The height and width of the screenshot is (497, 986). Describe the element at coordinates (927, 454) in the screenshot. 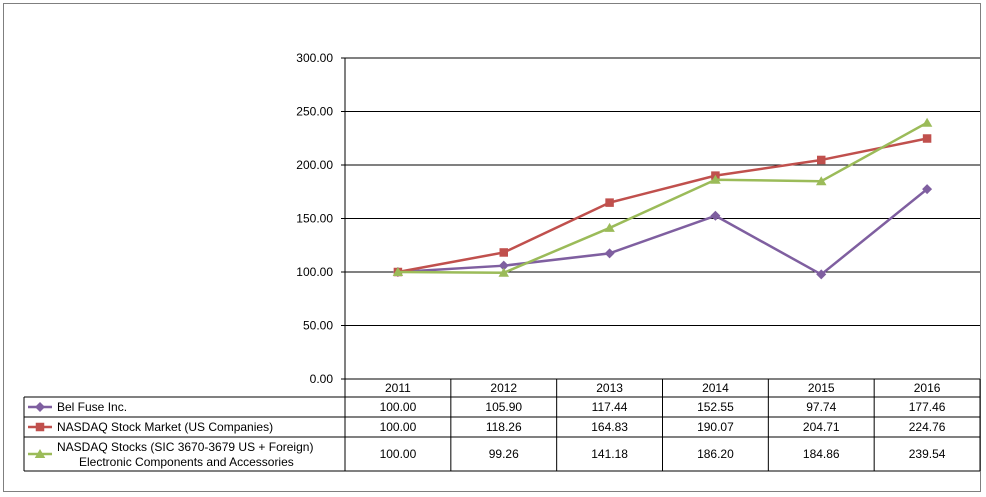

I see `data-label: 239.54` at that location.